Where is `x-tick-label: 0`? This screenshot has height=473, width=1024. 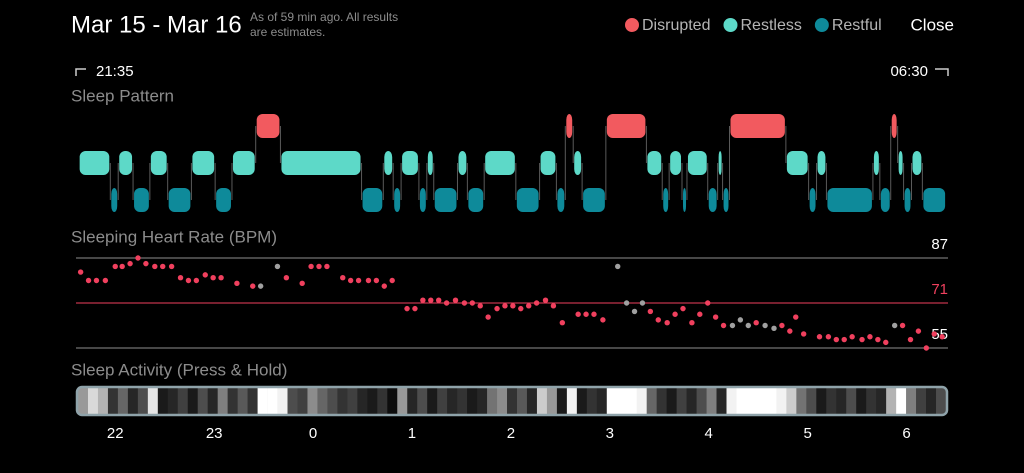 x-tick-label: 0 is located at coordinates (313, 433).